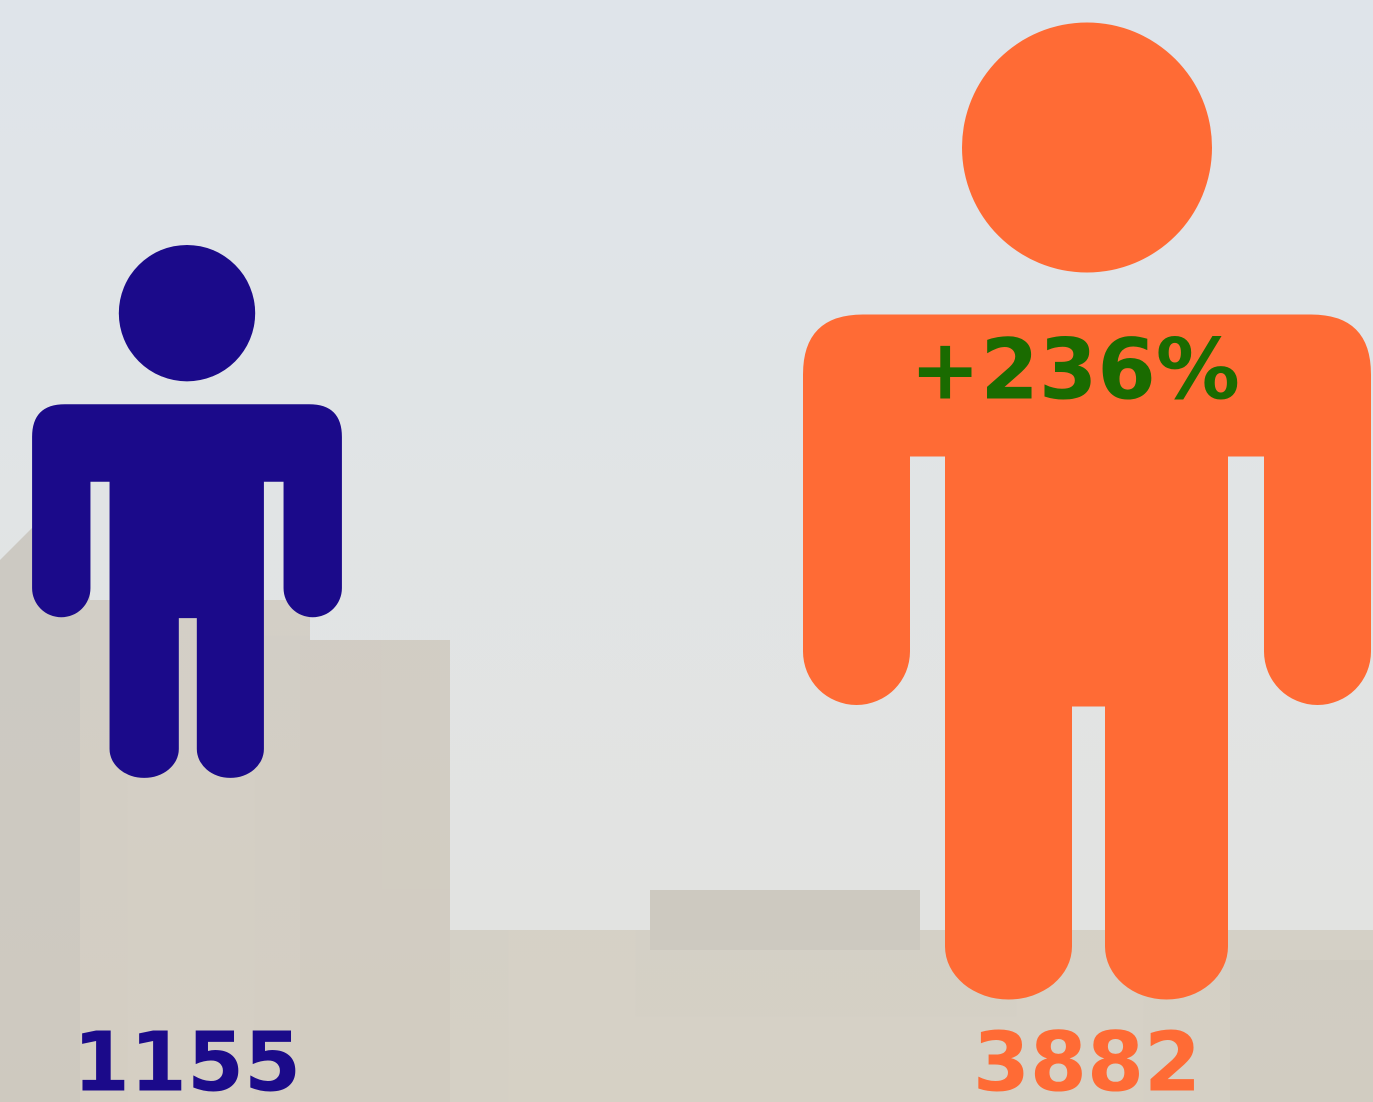  Describe the element at coordinates (187, 1058) in the screenshot. I see `value-label: 1155` at that location.